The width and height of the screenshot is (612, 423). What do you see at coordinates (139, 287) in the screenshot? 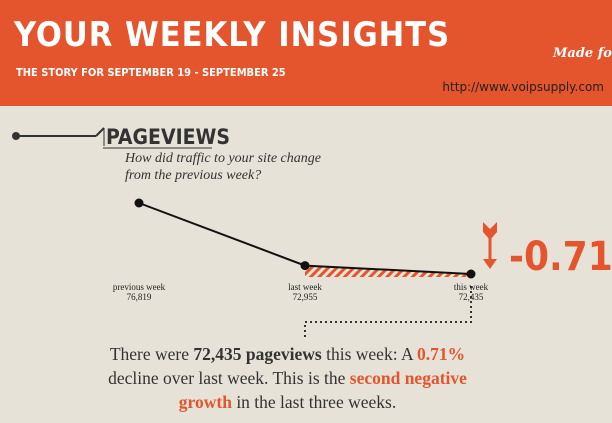
I see `category-label: previous week` at bounding box center [139, 287].